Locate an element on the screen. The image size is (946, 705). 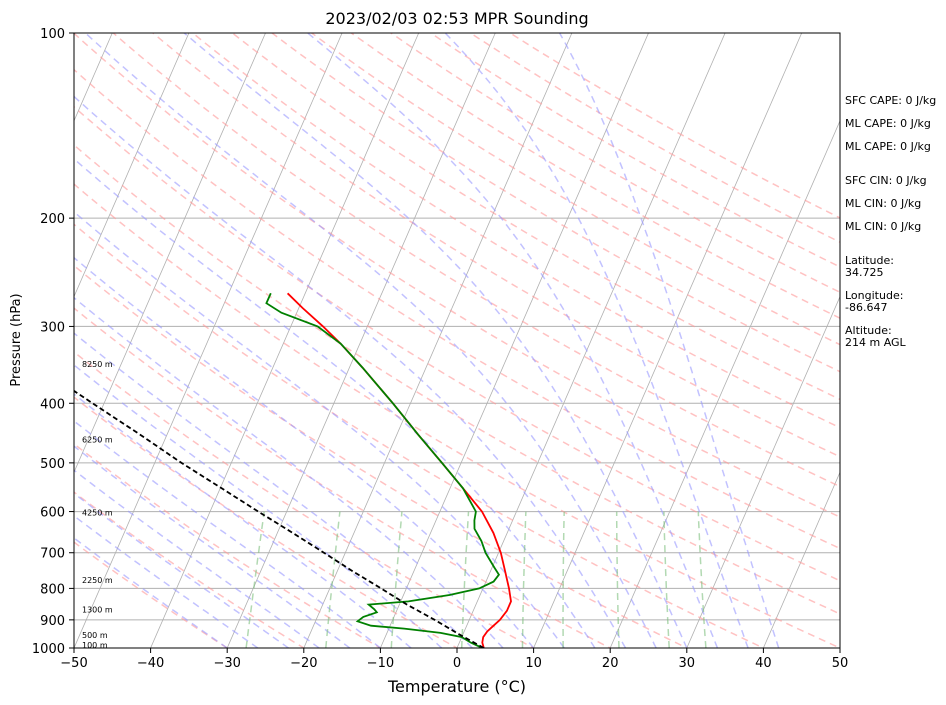
ml-cin-text: ML CIN: 0 J/kg is located at coordinates (883, 203).